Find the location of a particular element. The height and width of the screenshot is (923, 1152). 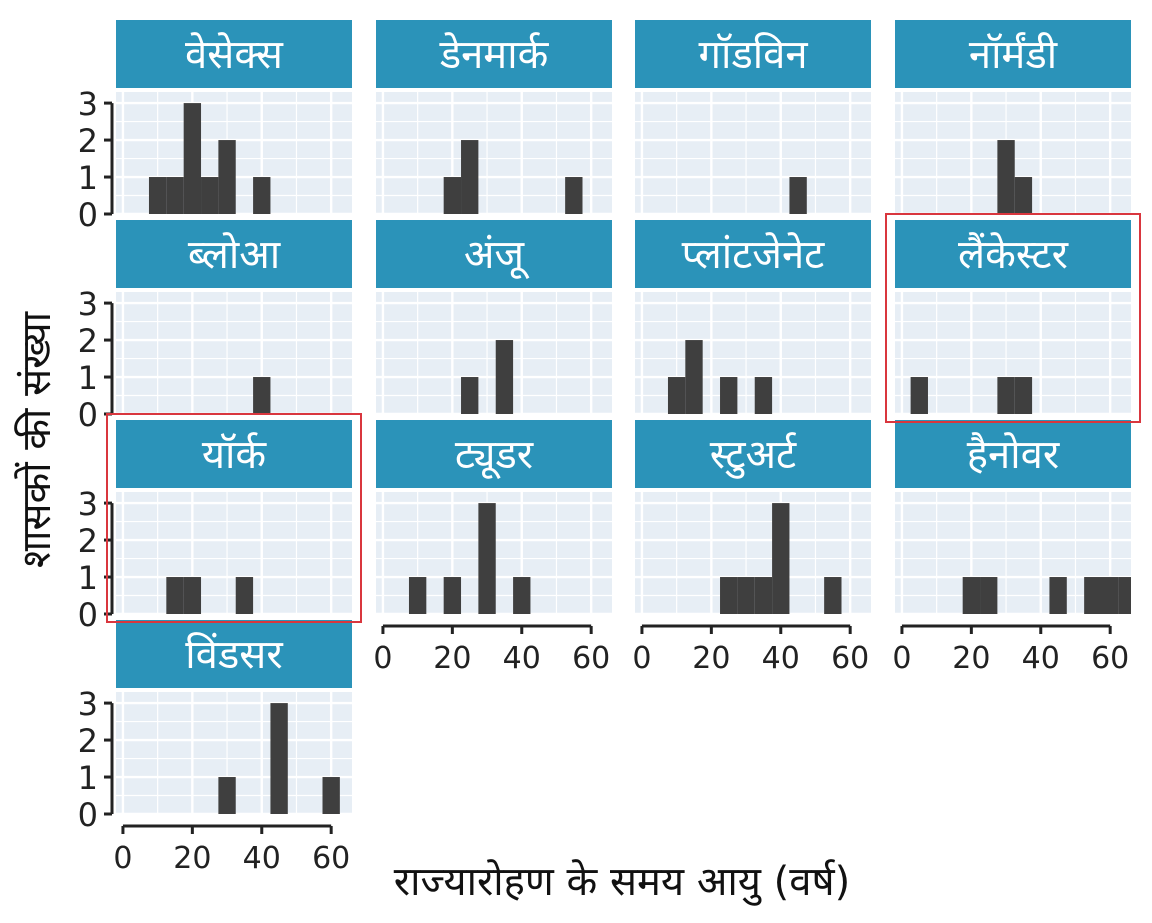

facet-label: विंडसर is located at coordinates (234, 655).